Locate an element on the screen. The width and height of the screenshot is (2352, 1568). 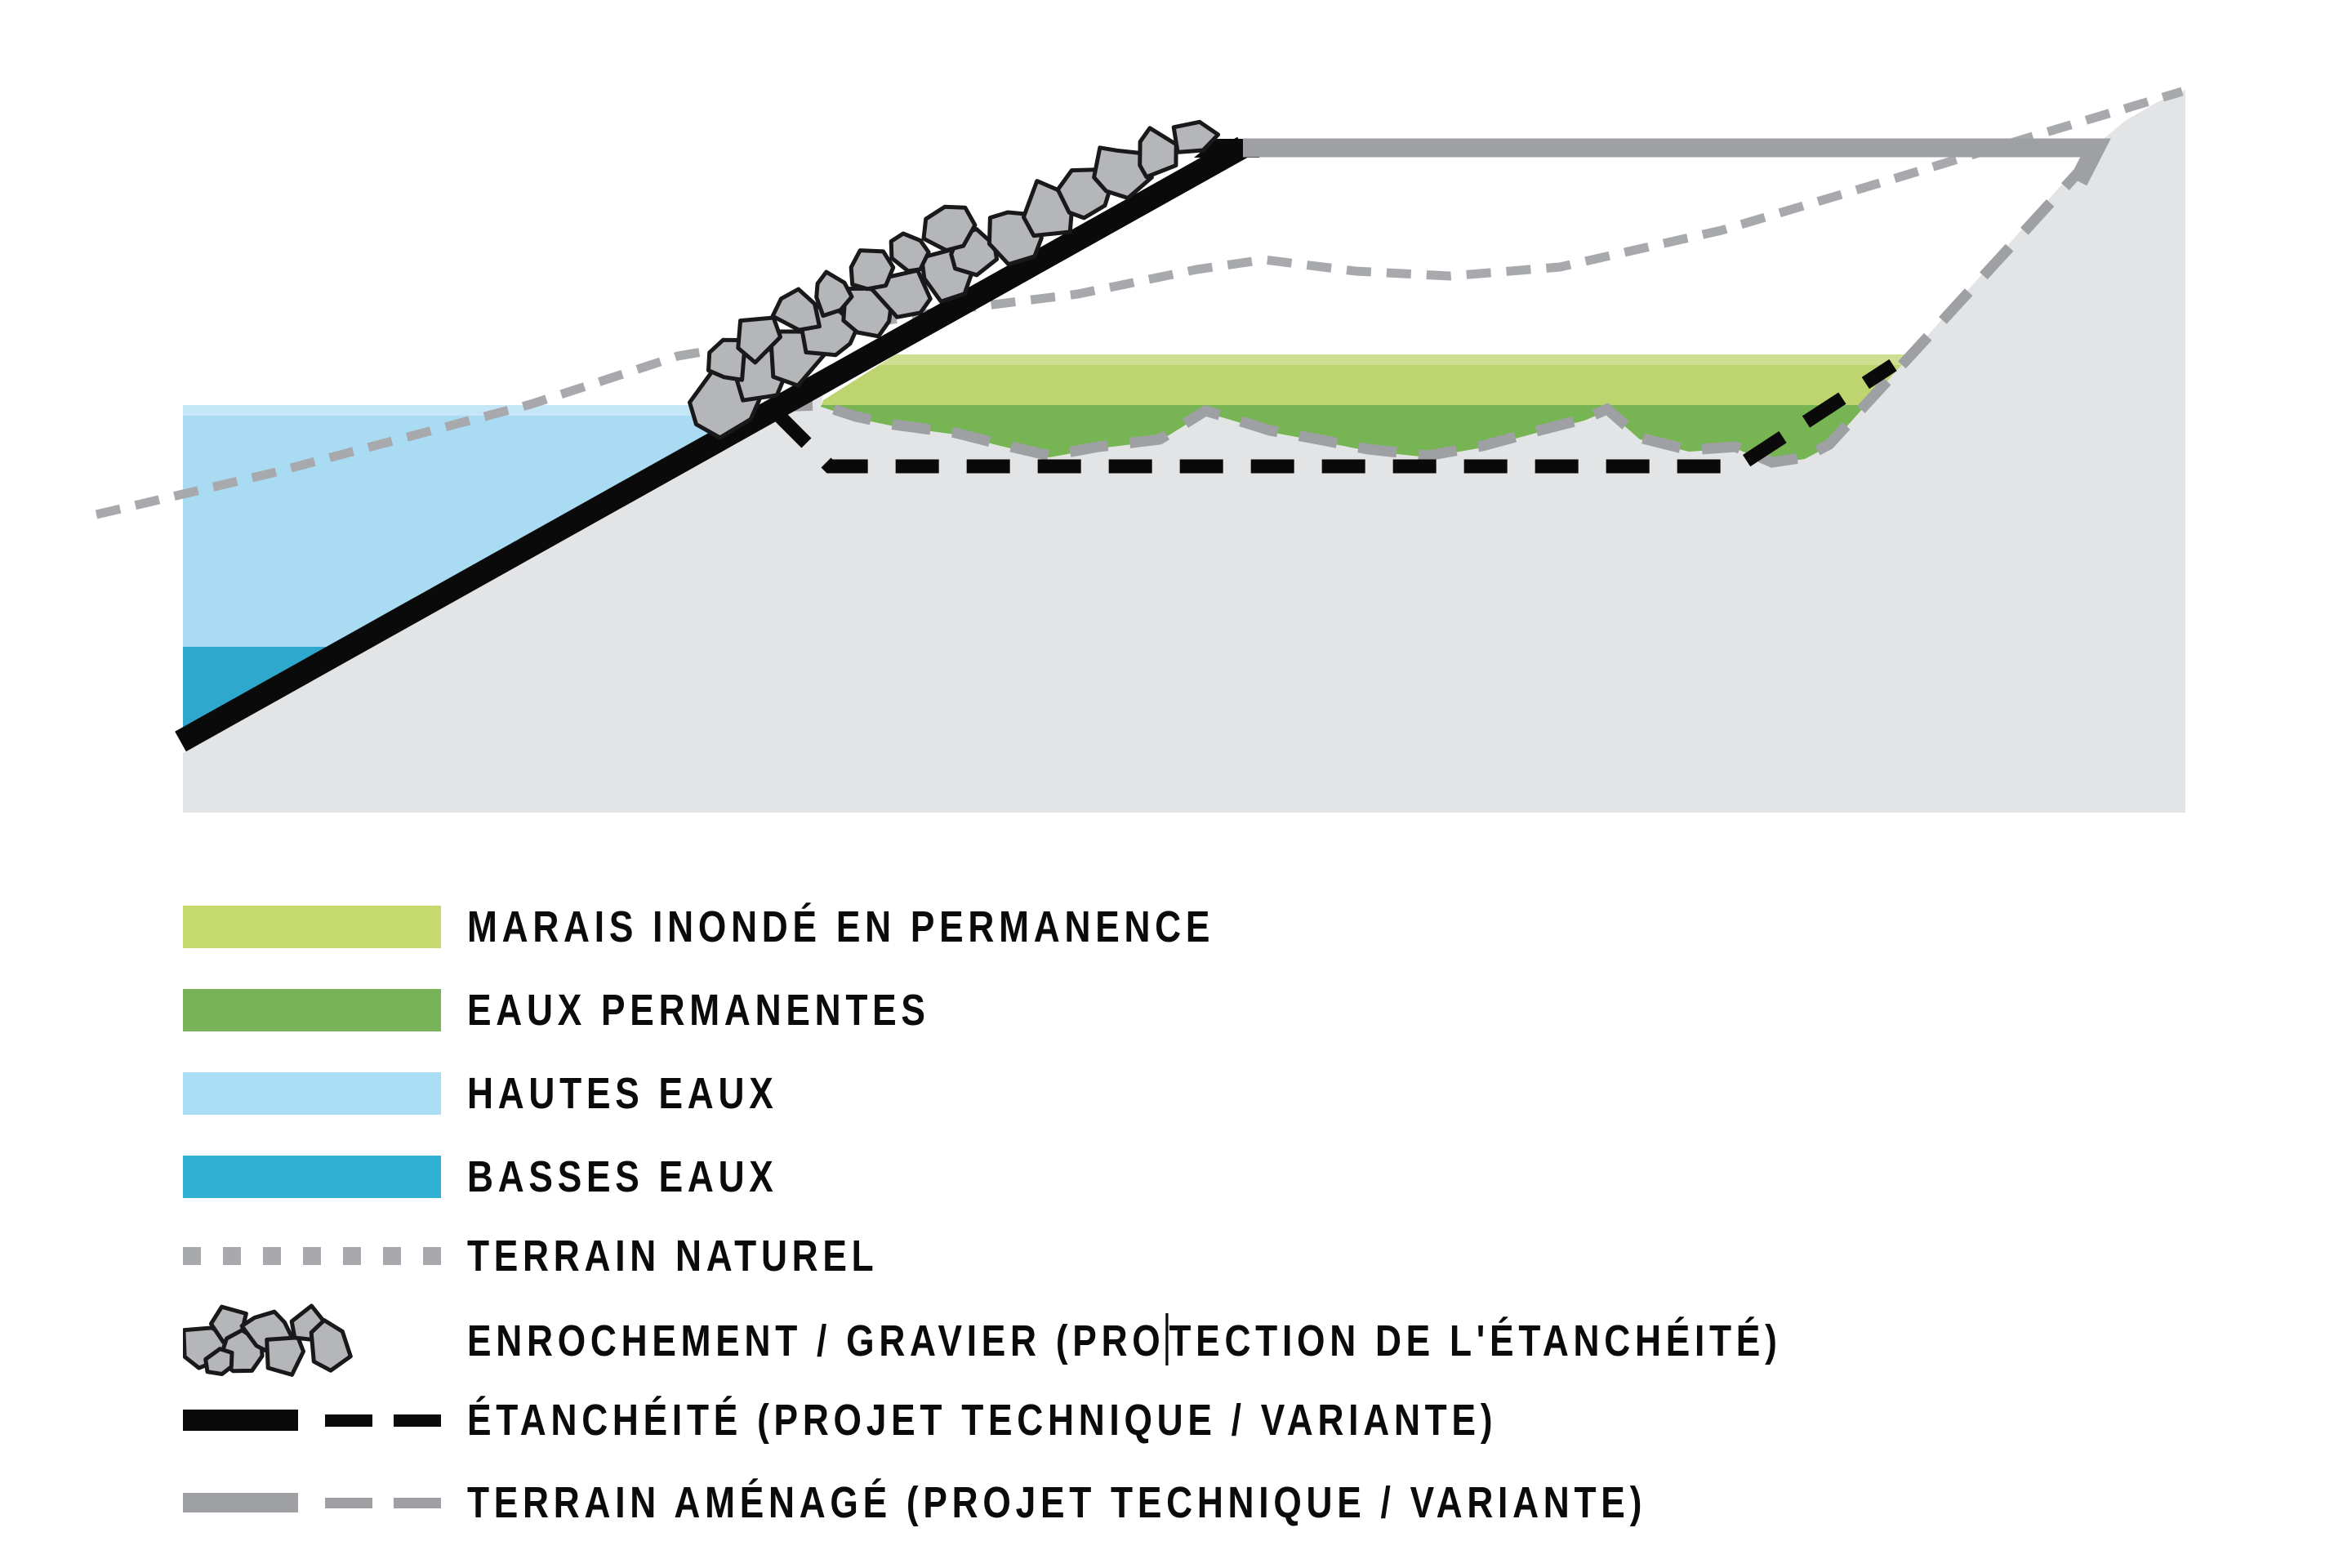
legend-item-marais: MARAIS INONDÉ EN PERMANENCE is located at coordinates (781, 927).